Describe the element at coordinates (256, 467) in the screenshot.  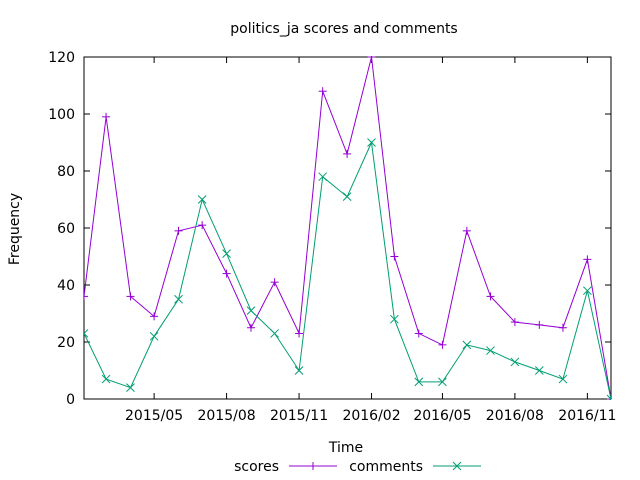
I see `legend-label-scores: scores` at that location.